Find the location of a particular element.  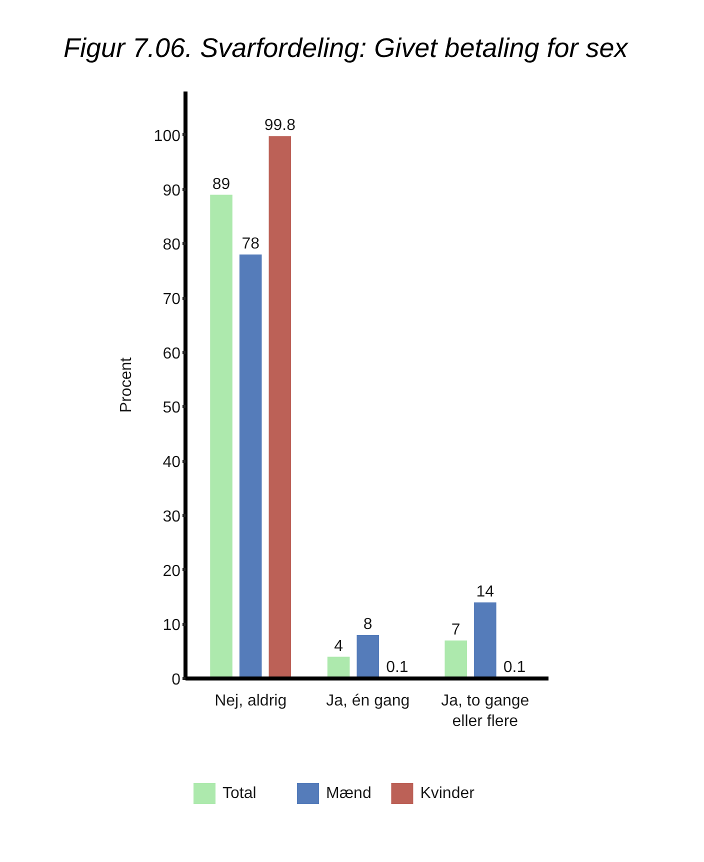

y-tick-label: 50 is located at coordinates (171, 408).